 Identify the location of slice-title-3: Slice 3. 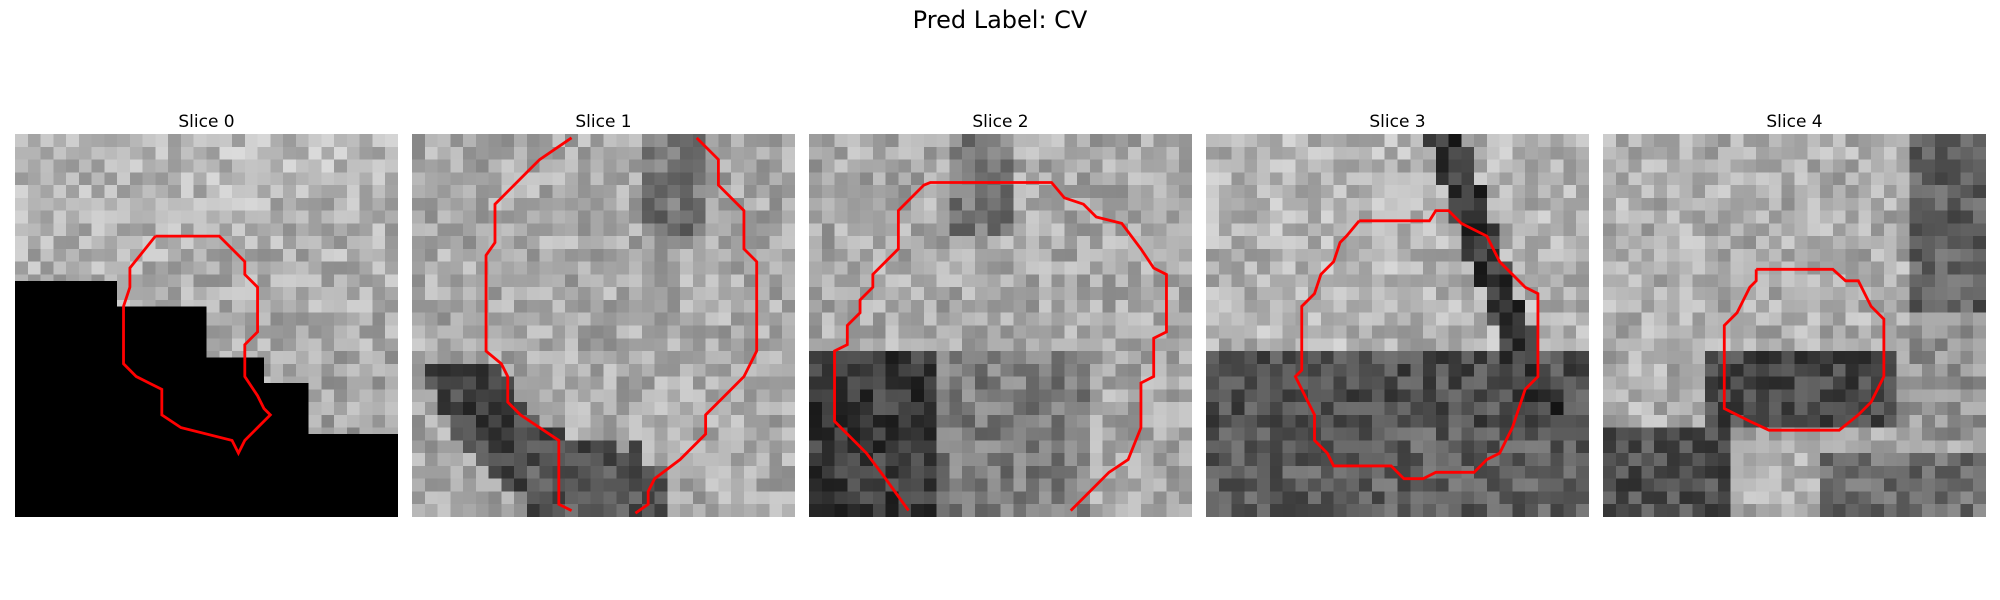
(1397, 122).